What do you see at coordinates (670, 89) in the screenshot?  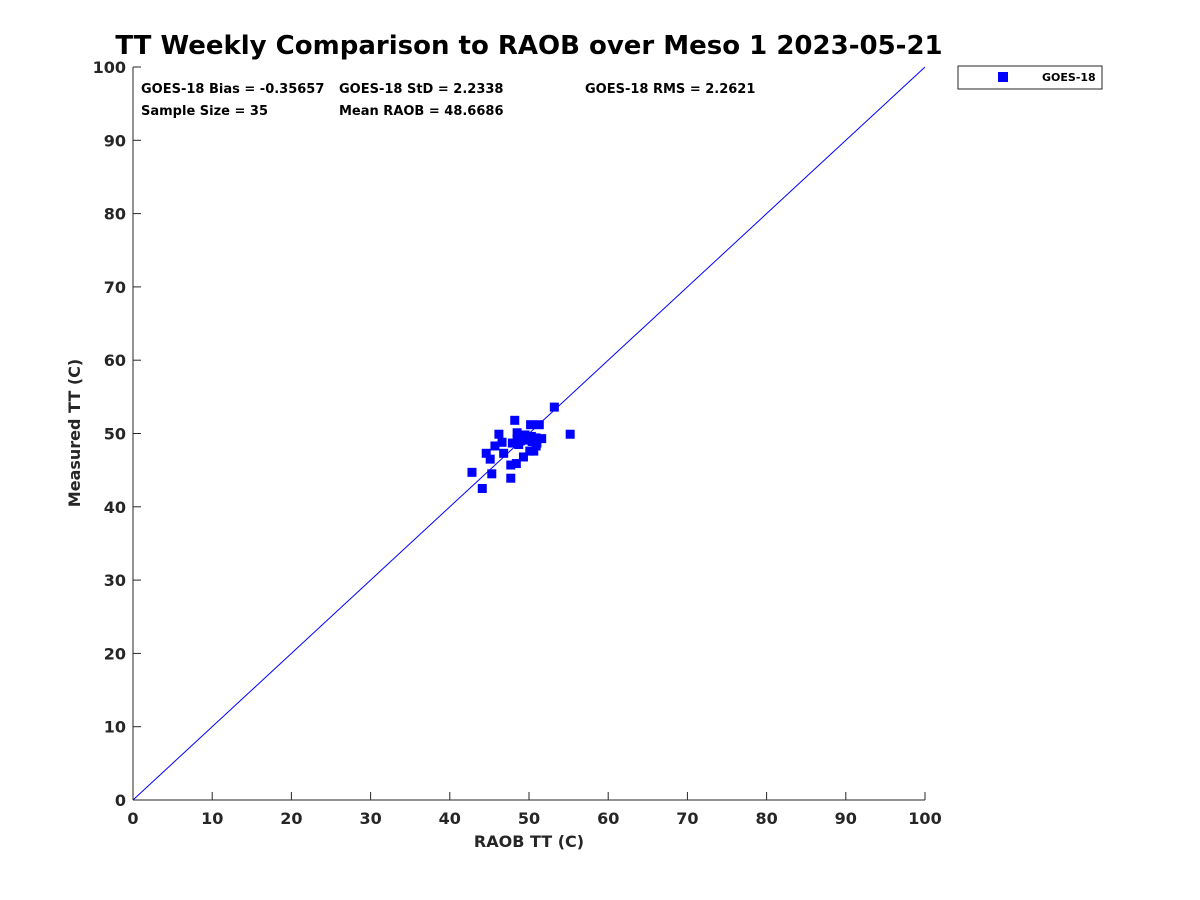 I see `stat-rms: GOES-18 RMS = 2.2621` at bounding box center [670, 89].